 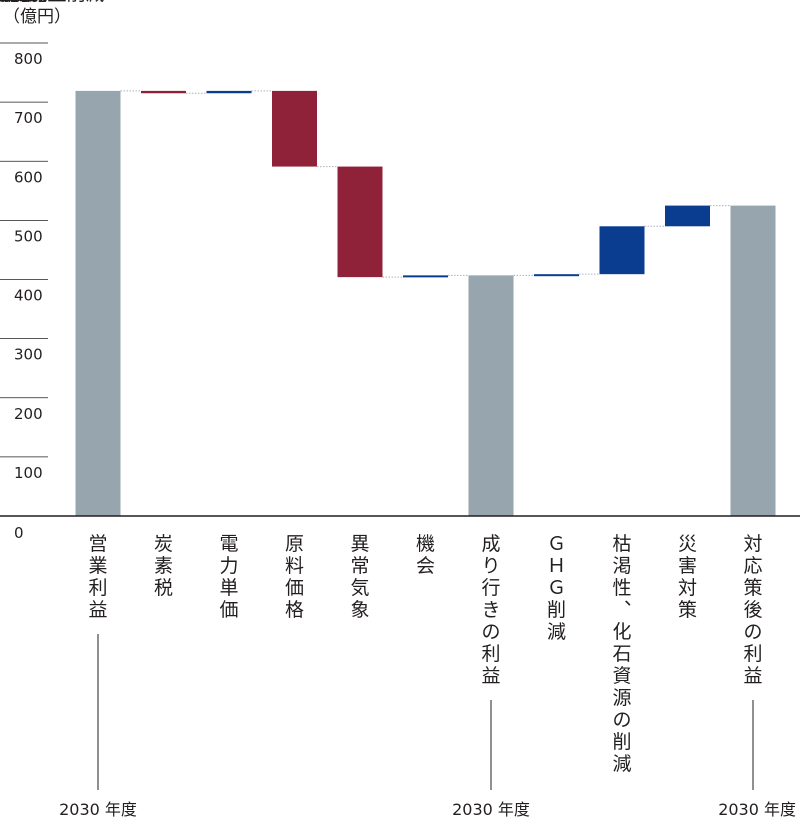 What do you see at coordinates (28, 118) in the screenshot?
I see `y-tick-label: 700` at bounding box center [28, 118].